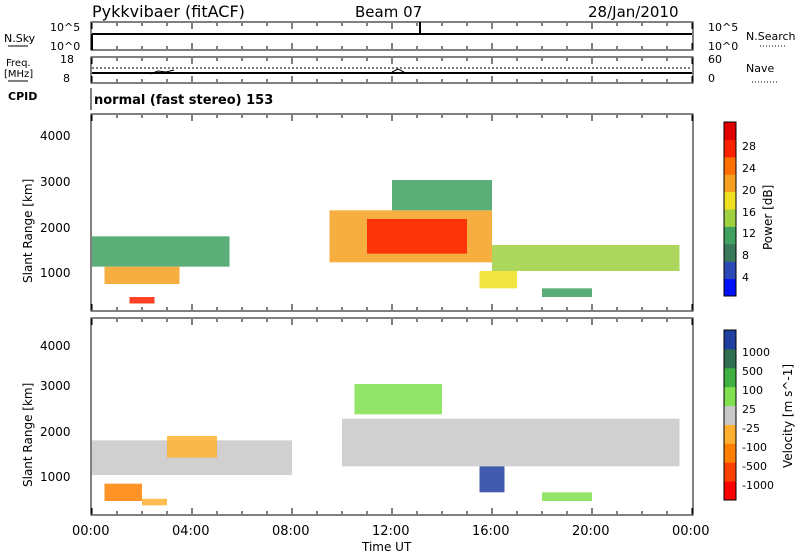 The width and height of the screenshot is (800, 554). What do you see at coordinates (715, 59) in the screenshot?
I see `freq-right-tick-top: 60` at bounding box center [715, 59].